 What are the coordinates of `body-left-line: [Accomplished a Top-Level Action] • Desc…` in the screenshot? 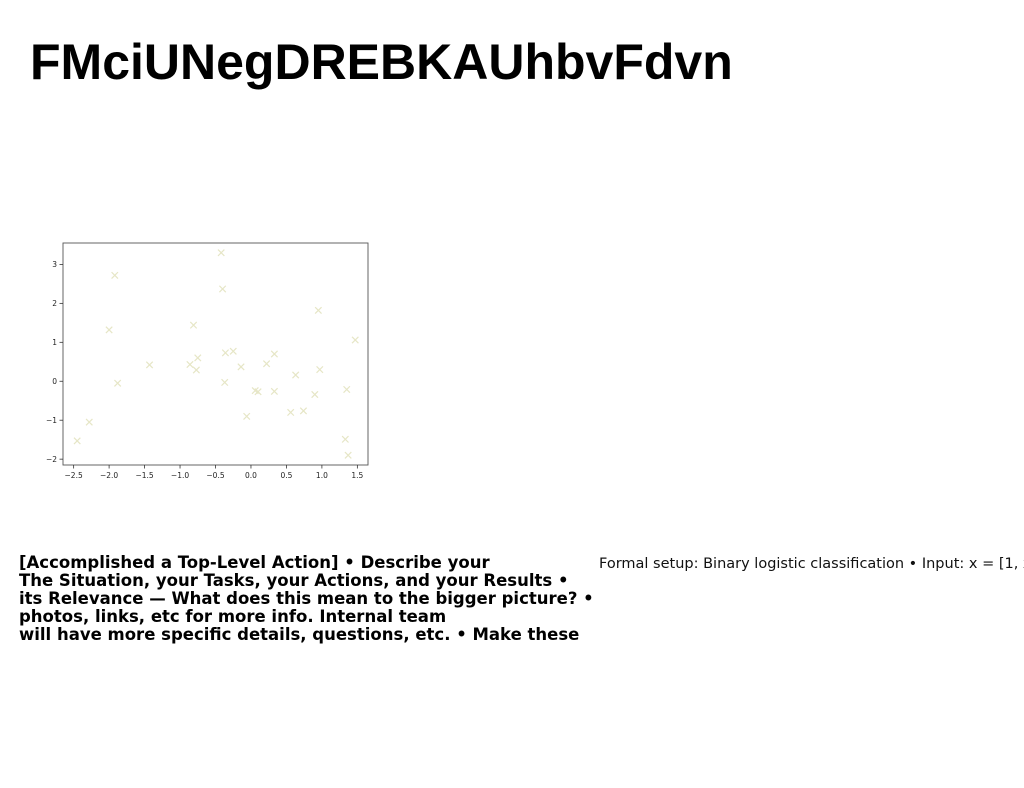 It's located at (254, 562).